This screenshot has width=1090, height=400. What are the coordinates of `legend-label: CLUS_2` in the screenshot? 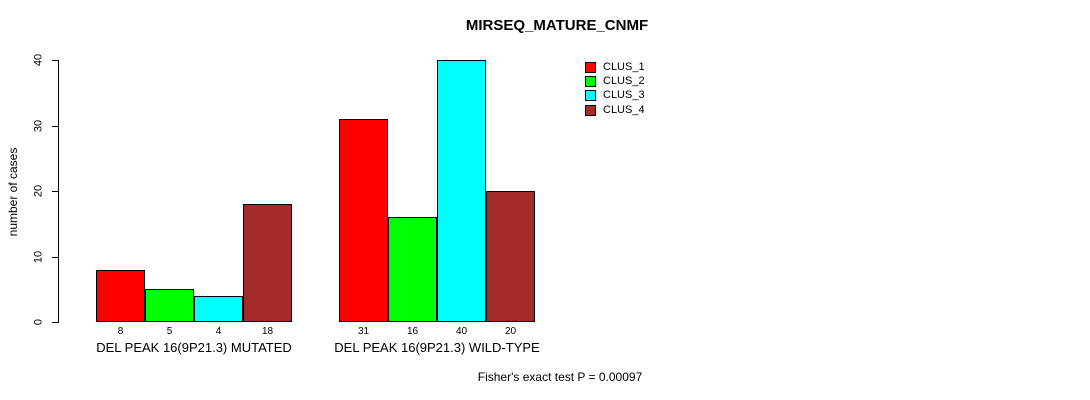 It's located at (624, 80).